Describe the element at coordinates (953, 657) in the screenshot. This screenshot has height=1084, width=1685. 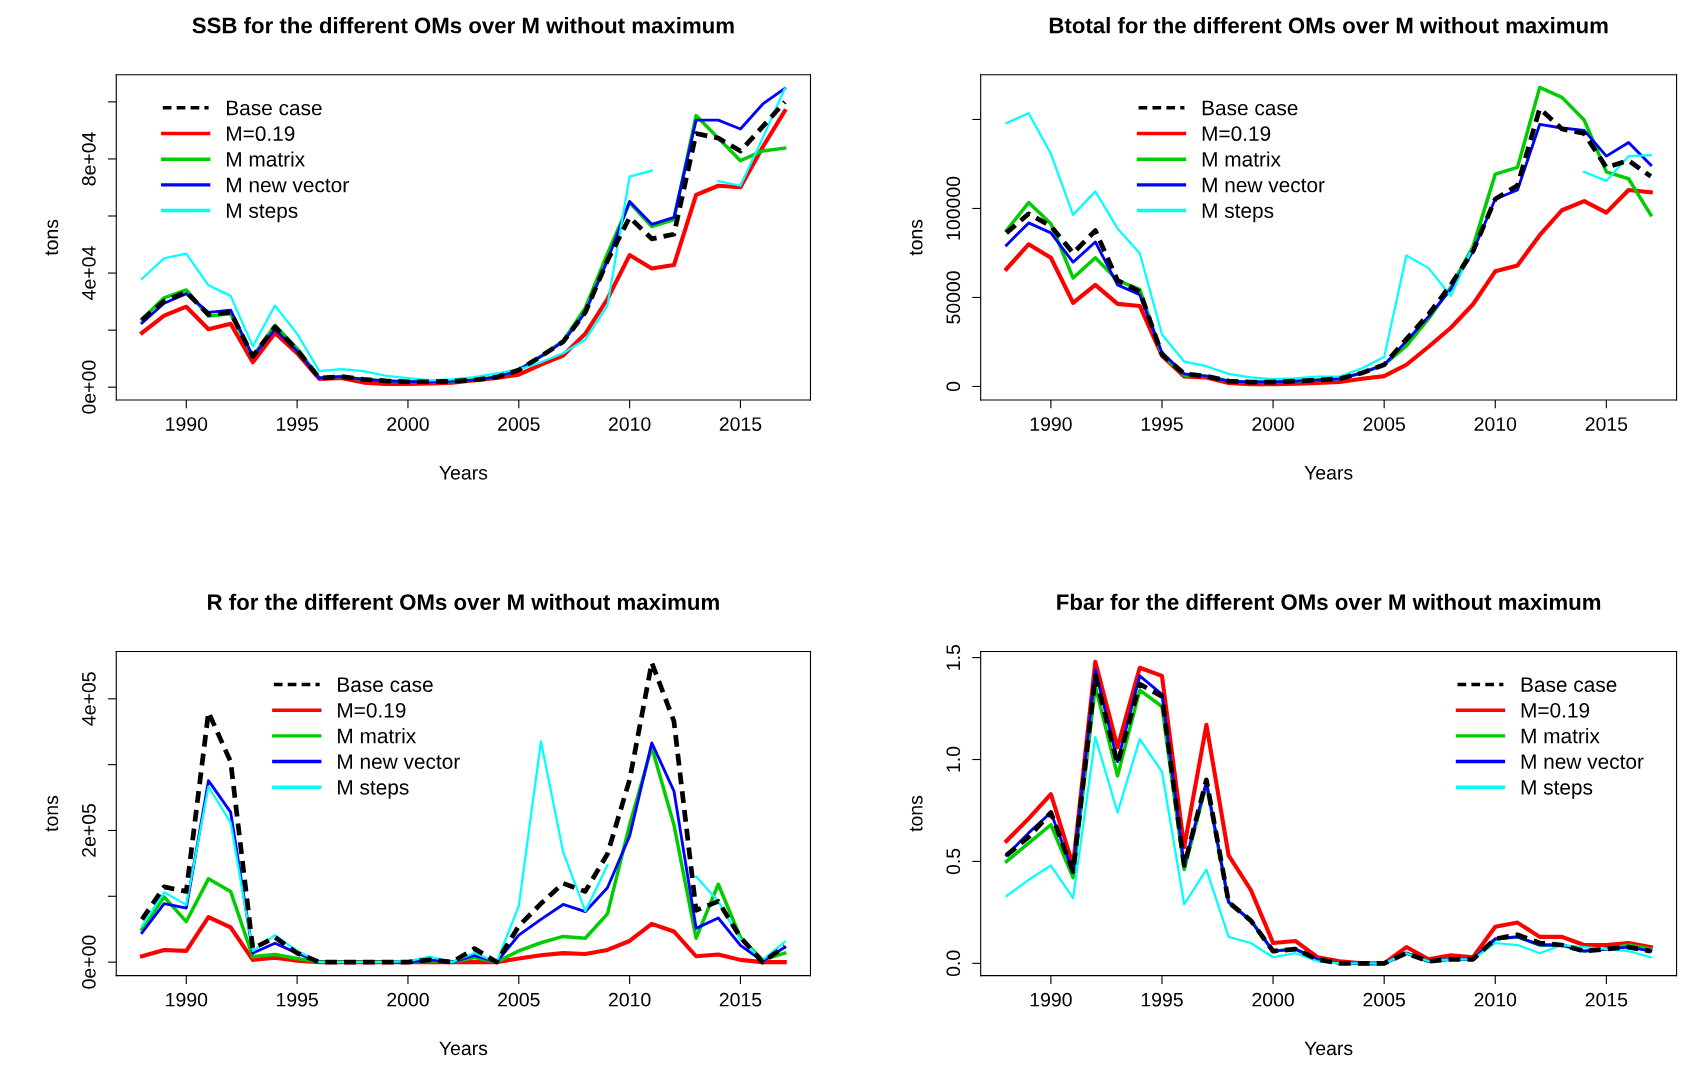
I see `y-tick-label: 1.5` at that location.